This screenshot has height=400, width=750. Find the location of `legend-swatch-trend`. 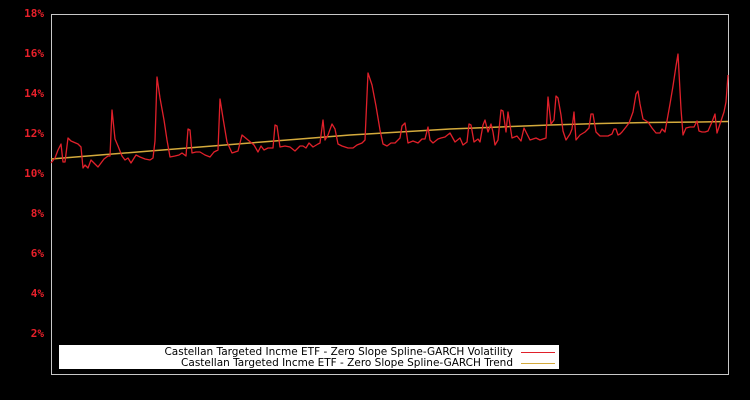

legend-swatch-trend is located at coordinates (538, 363).